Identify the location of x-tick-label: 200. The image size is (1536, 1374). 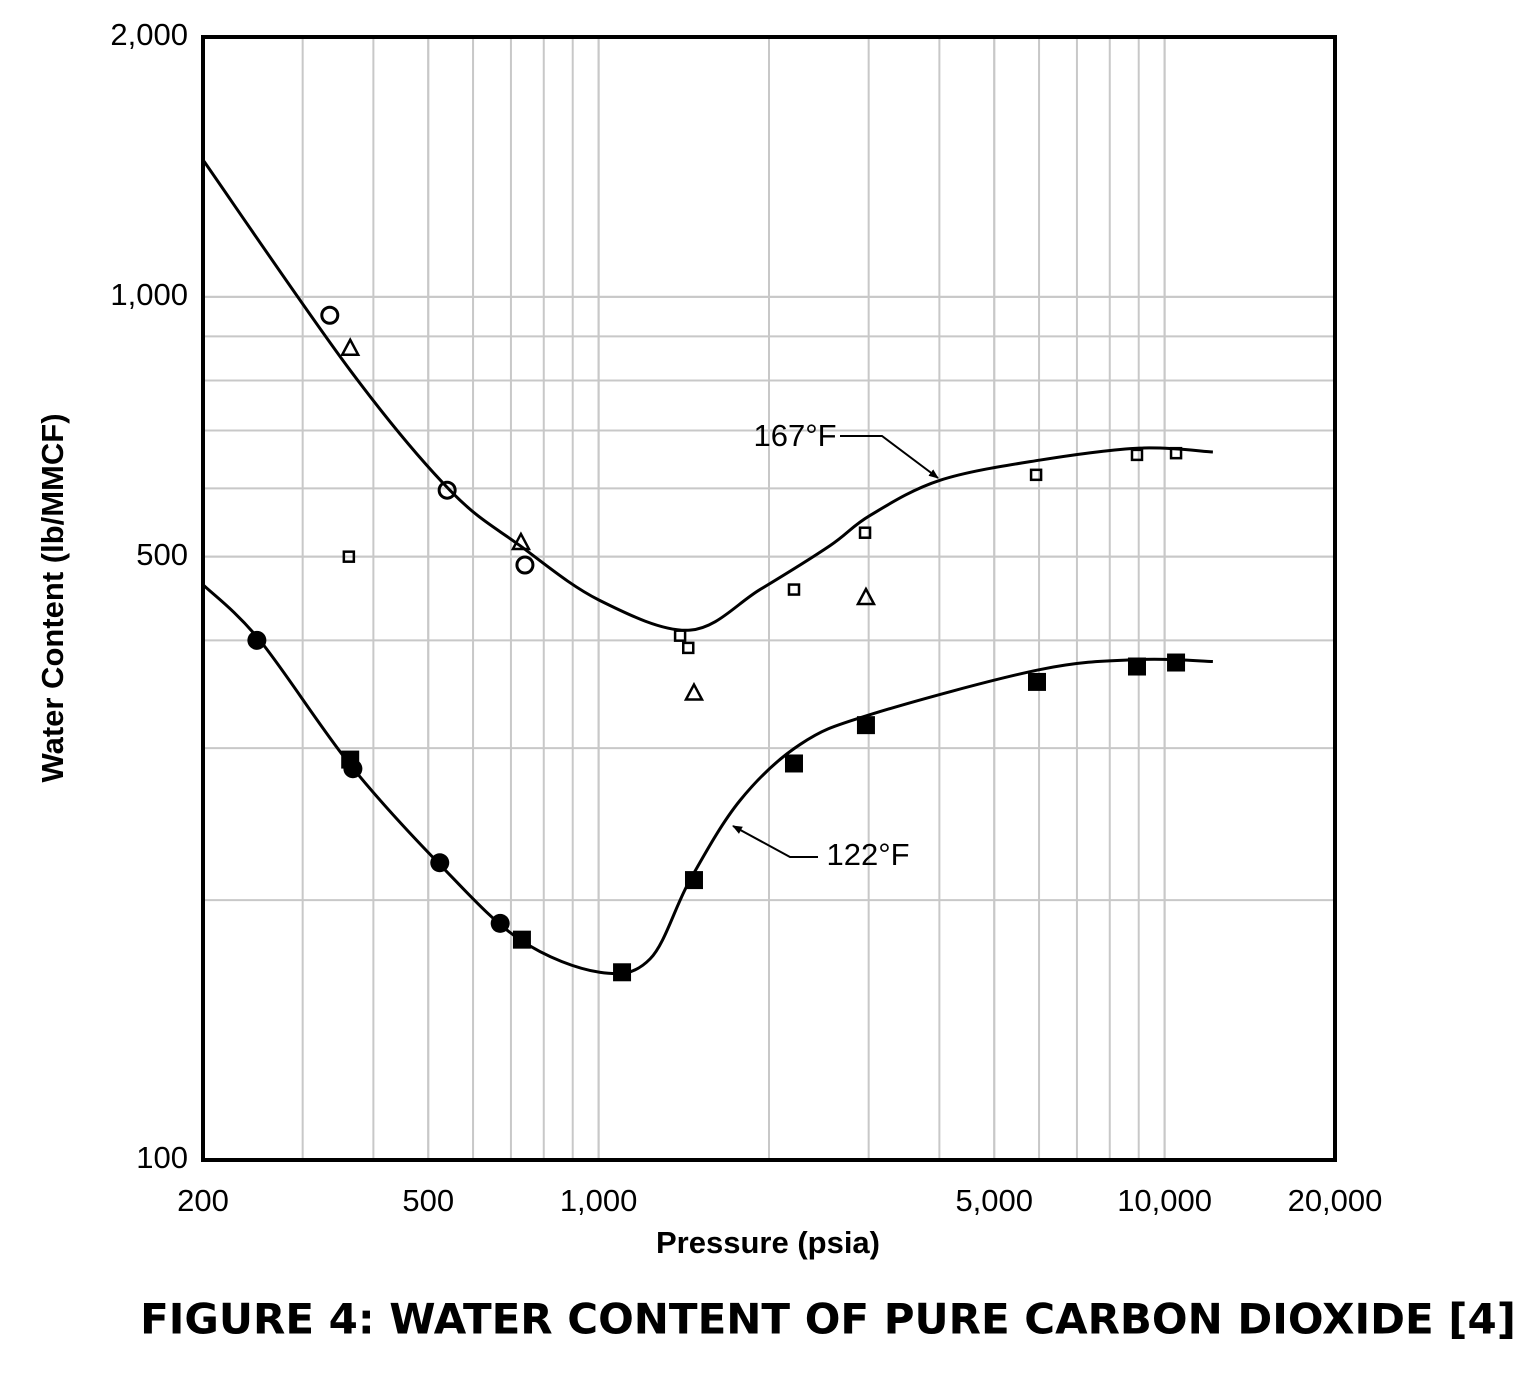
(203, 1200).